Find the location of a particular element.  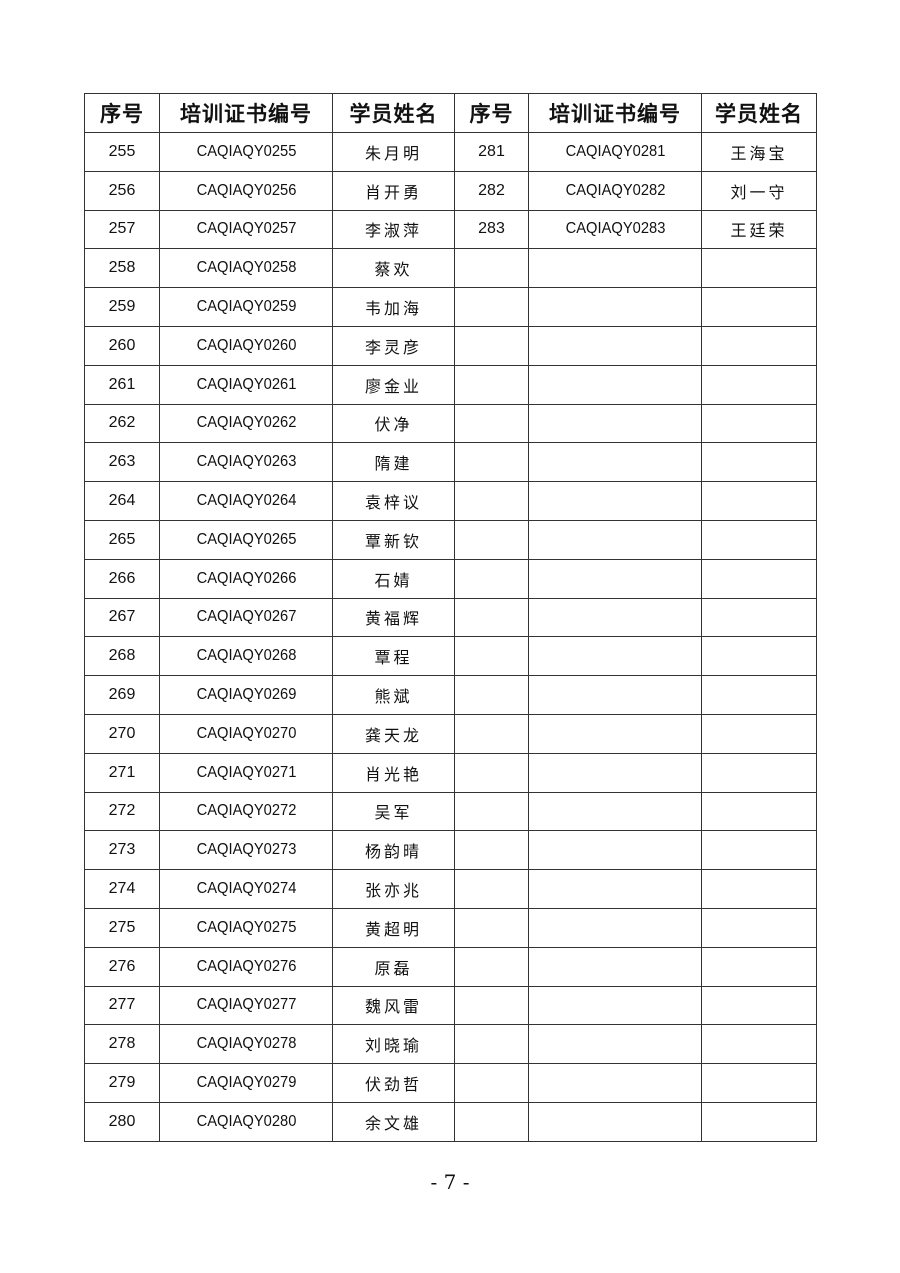

seq-cell: 281 is located at coordinates (491, 152).